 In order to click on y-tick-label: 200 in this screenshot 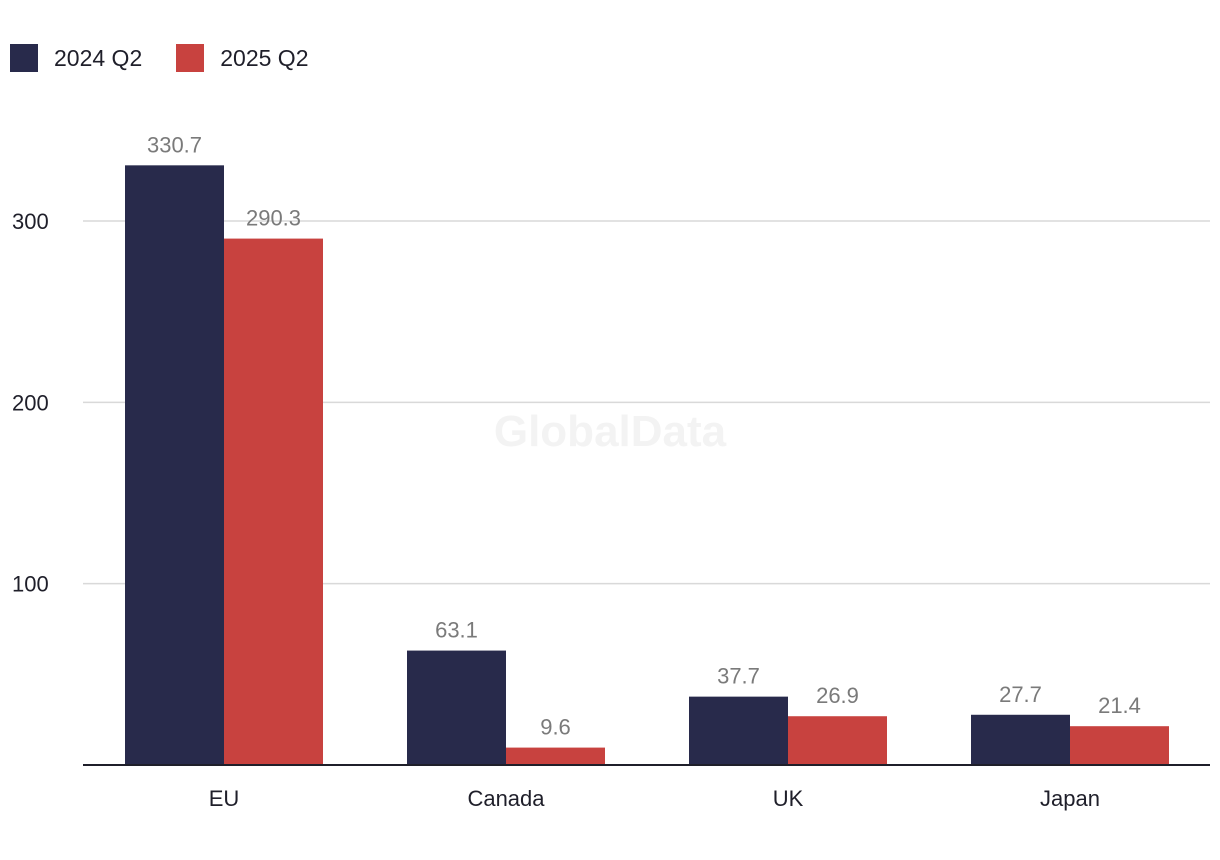, I will do `click(30, 402)`.